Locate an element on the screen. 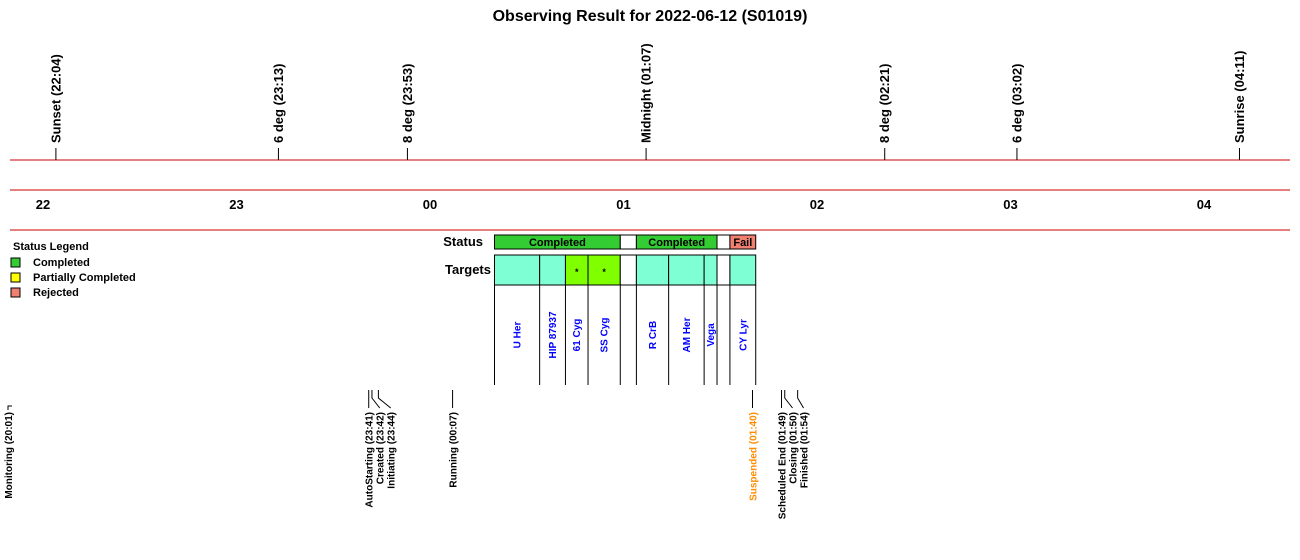 The image size is (1300, 560). event-label: Running (00:07) is located at coordinates (454, 450).